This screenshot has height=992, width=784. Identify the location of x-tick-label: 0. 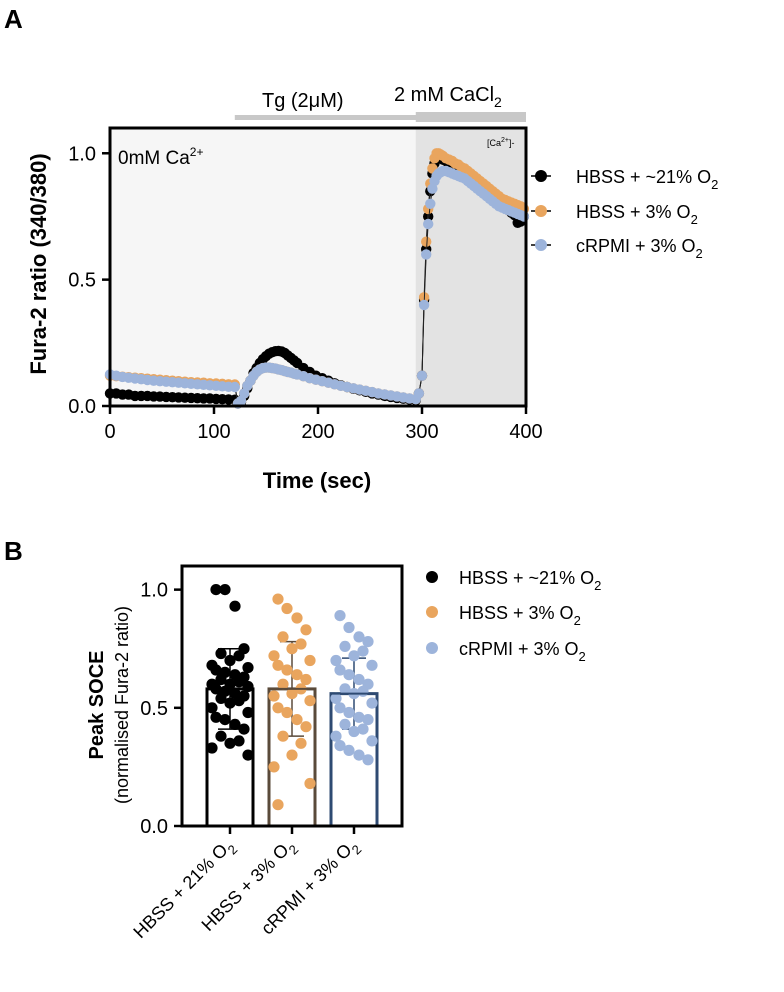
(109, 432).